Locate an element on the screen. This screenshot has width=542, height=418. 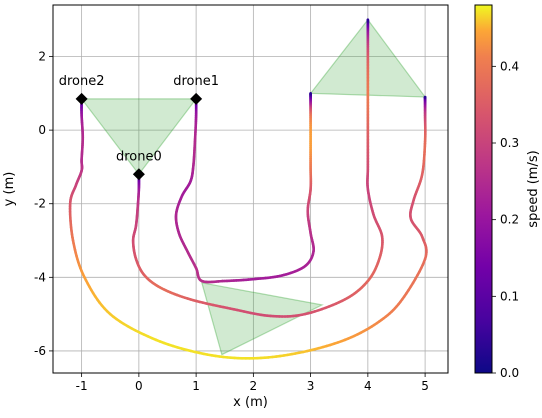
drone-label: drone2 is located at coordinates (82, 81).